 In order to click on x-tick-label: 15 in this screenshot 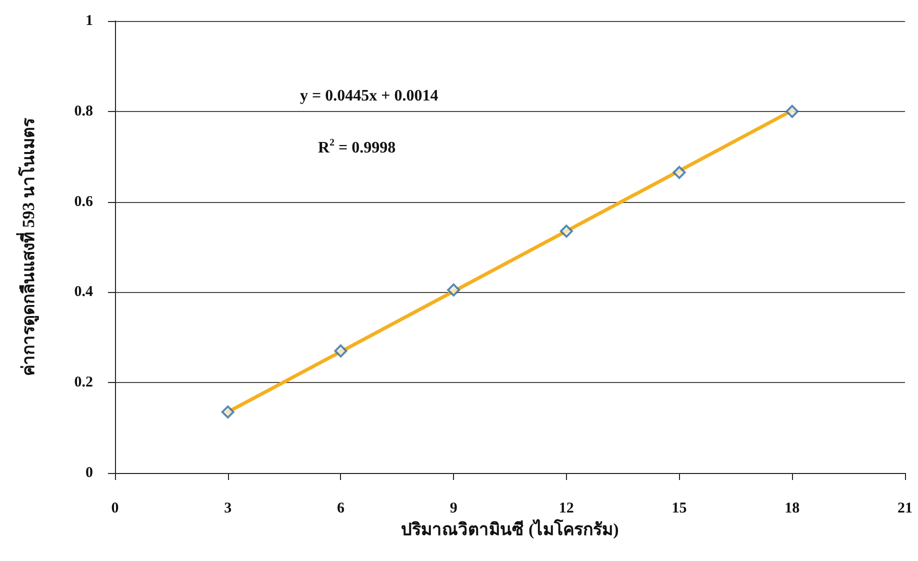, I will do `click(679, 508)`.